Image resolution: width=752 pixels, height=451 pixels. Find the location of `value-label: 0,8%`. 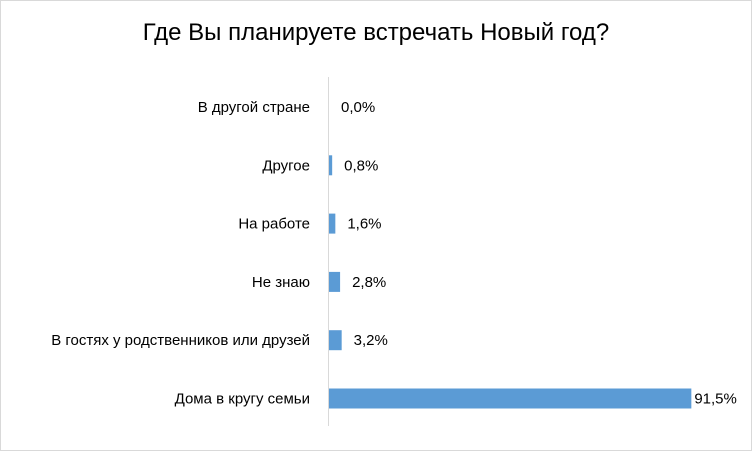

value-label: 0,8% is located at coordinates (361, 165).